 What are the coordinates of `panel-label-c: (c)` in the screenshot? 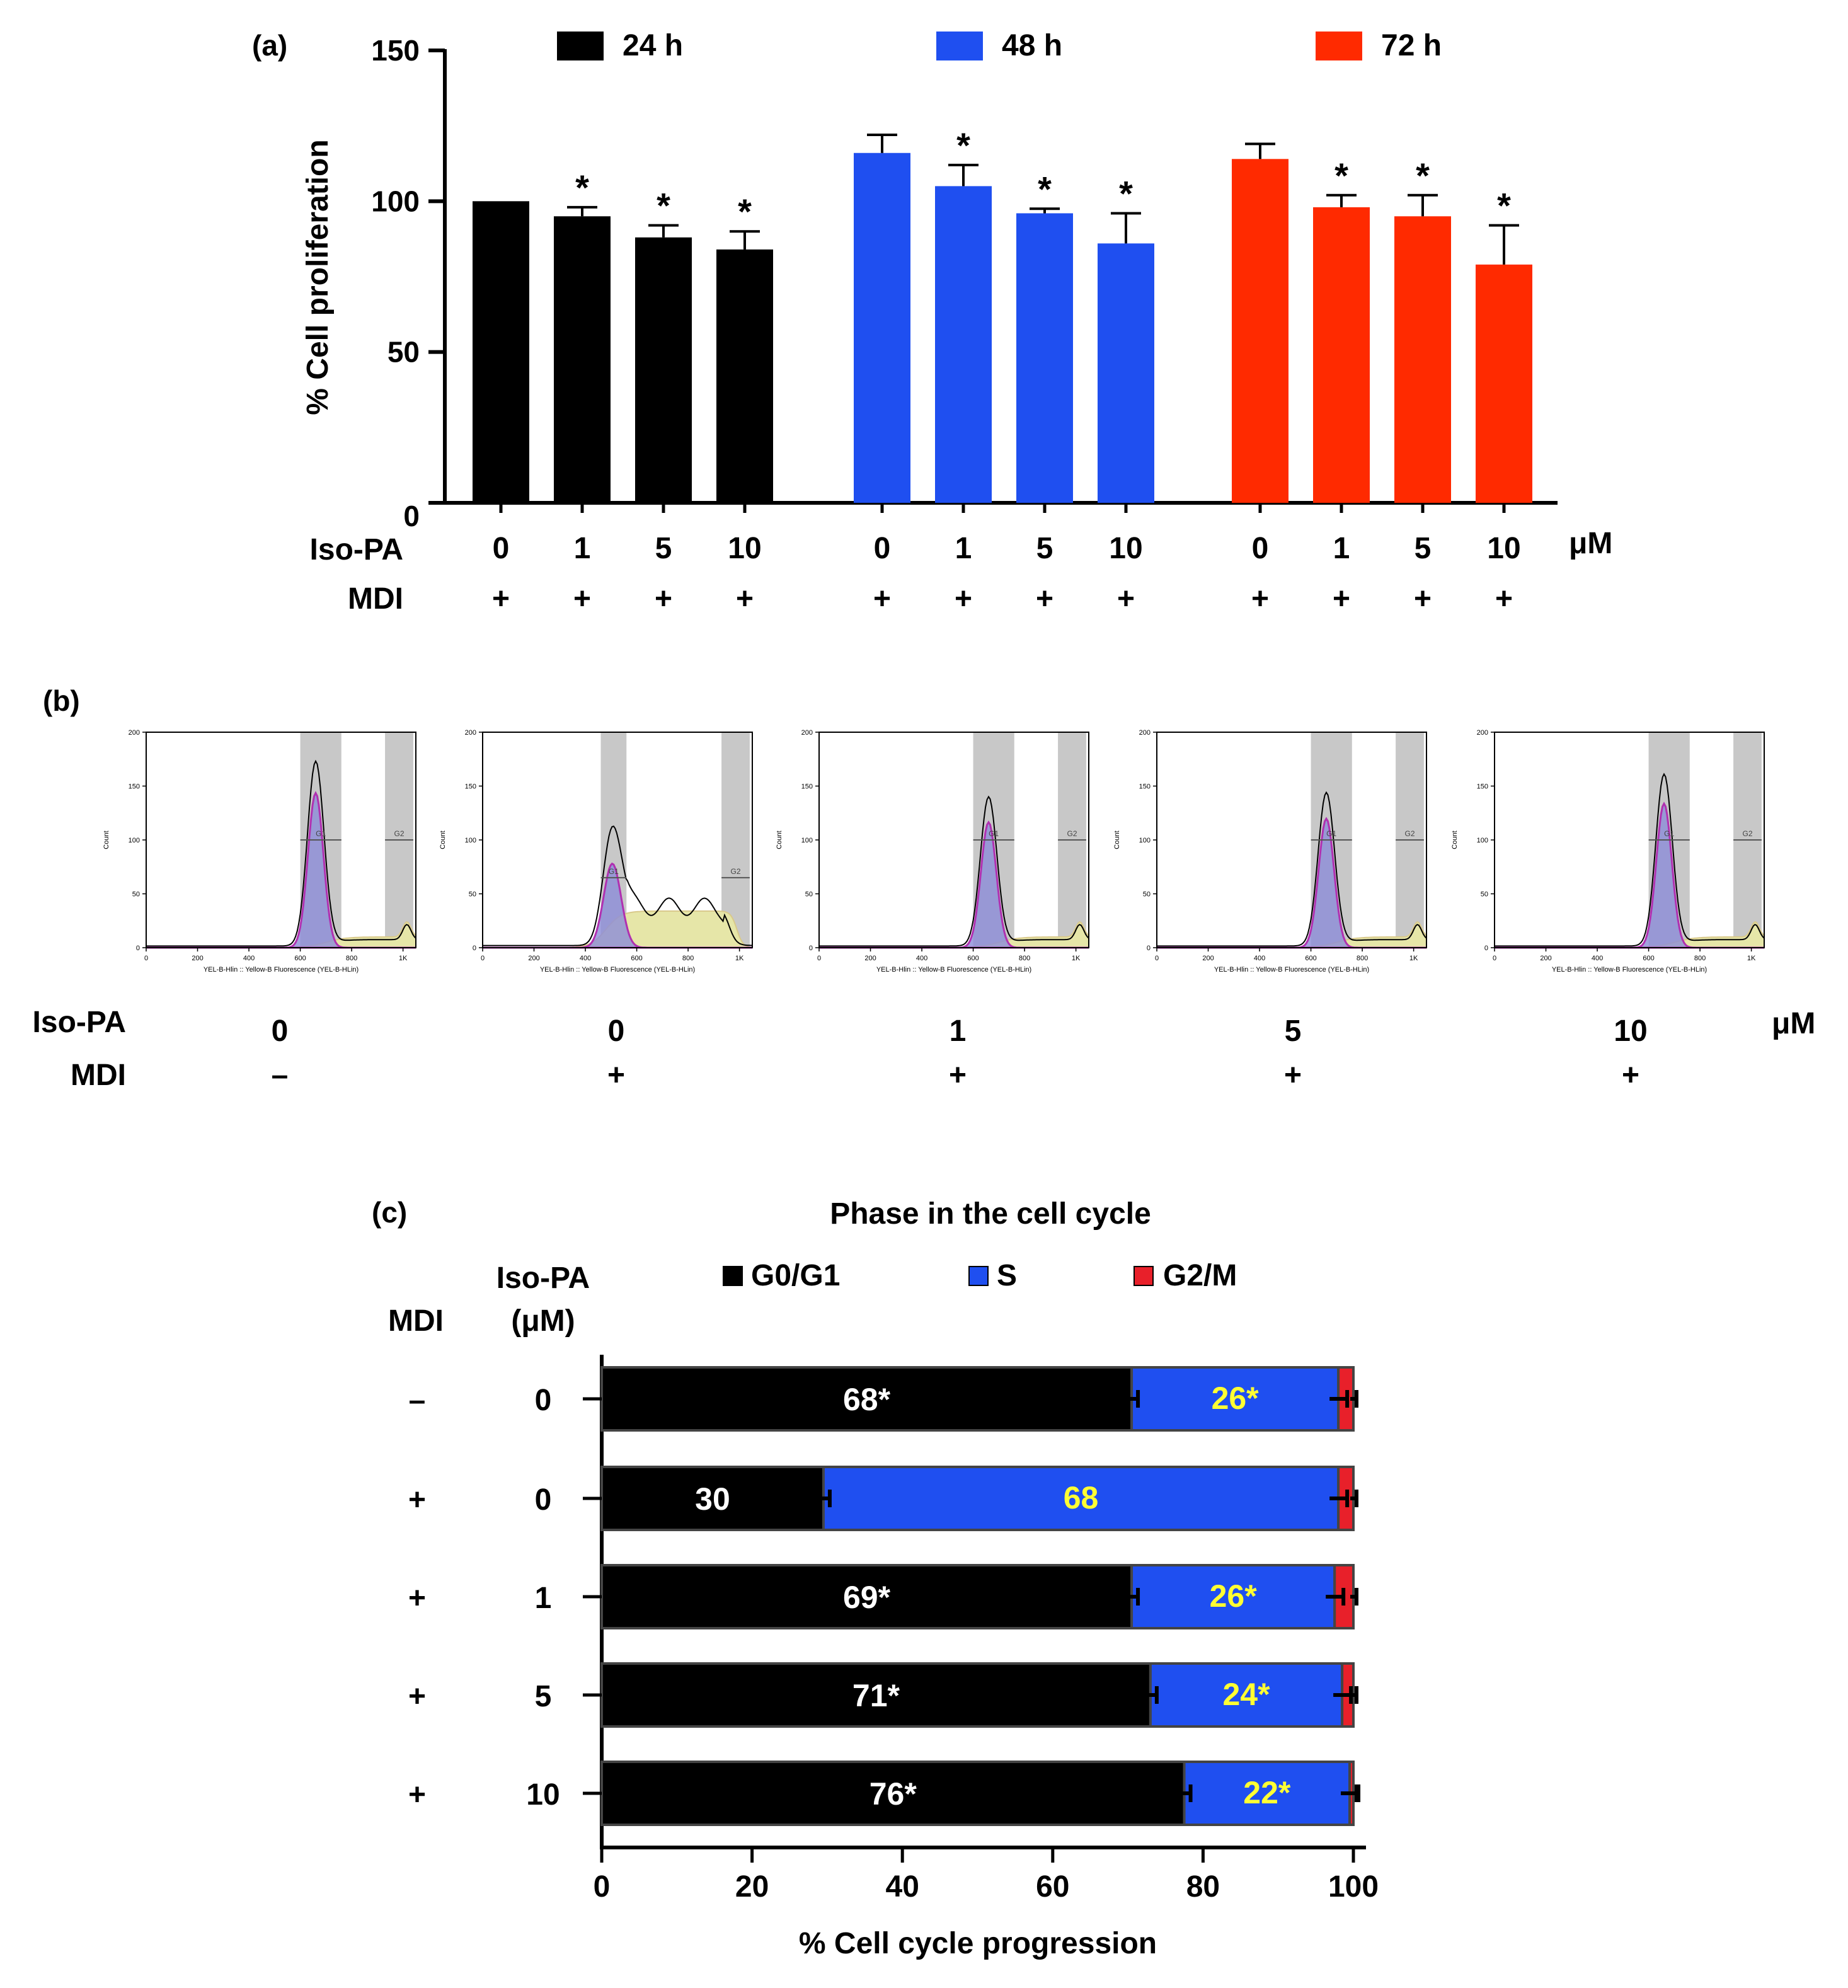 It's located at (389, 1212).